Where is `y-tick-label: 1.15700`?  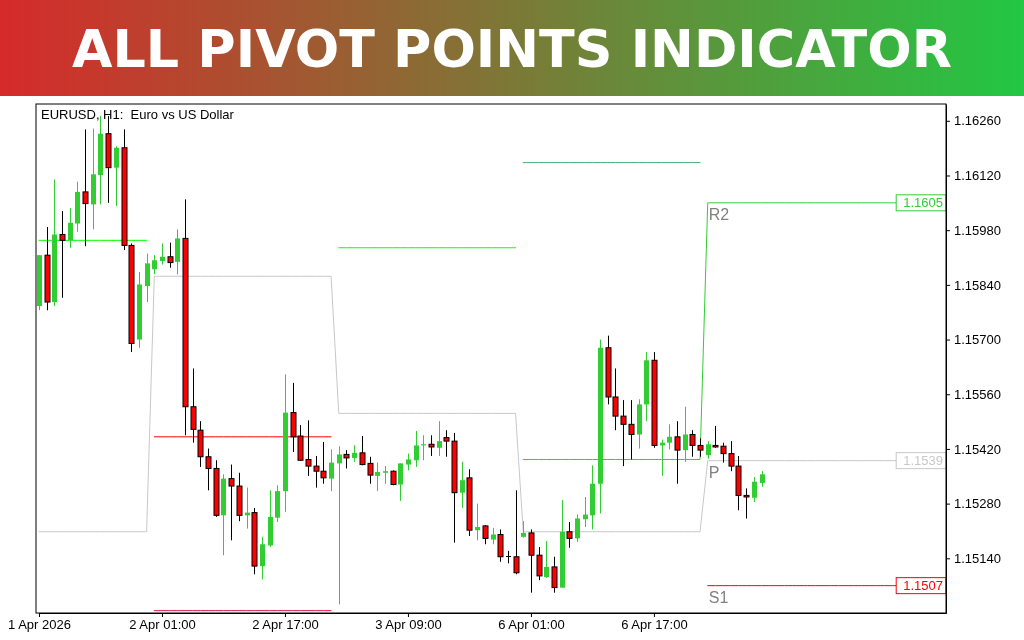
y-tick-label: 1.15700 is located at coordinates (977, 340).